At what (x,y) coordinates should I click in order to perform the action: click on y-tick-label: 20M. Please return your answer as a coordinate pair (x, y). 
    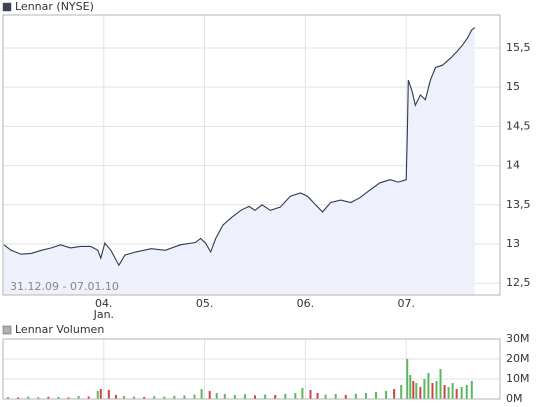
    Looking at the image, I should click on (518, 358).